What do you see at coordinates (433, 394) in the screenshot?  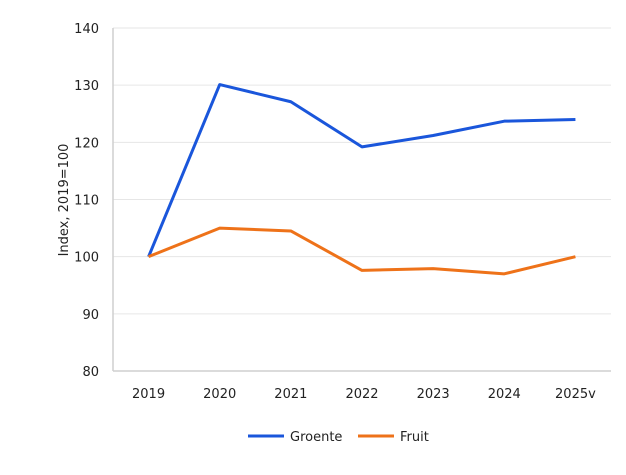 I see `x-tick-label: 2023` at bounding box center [433, 394].